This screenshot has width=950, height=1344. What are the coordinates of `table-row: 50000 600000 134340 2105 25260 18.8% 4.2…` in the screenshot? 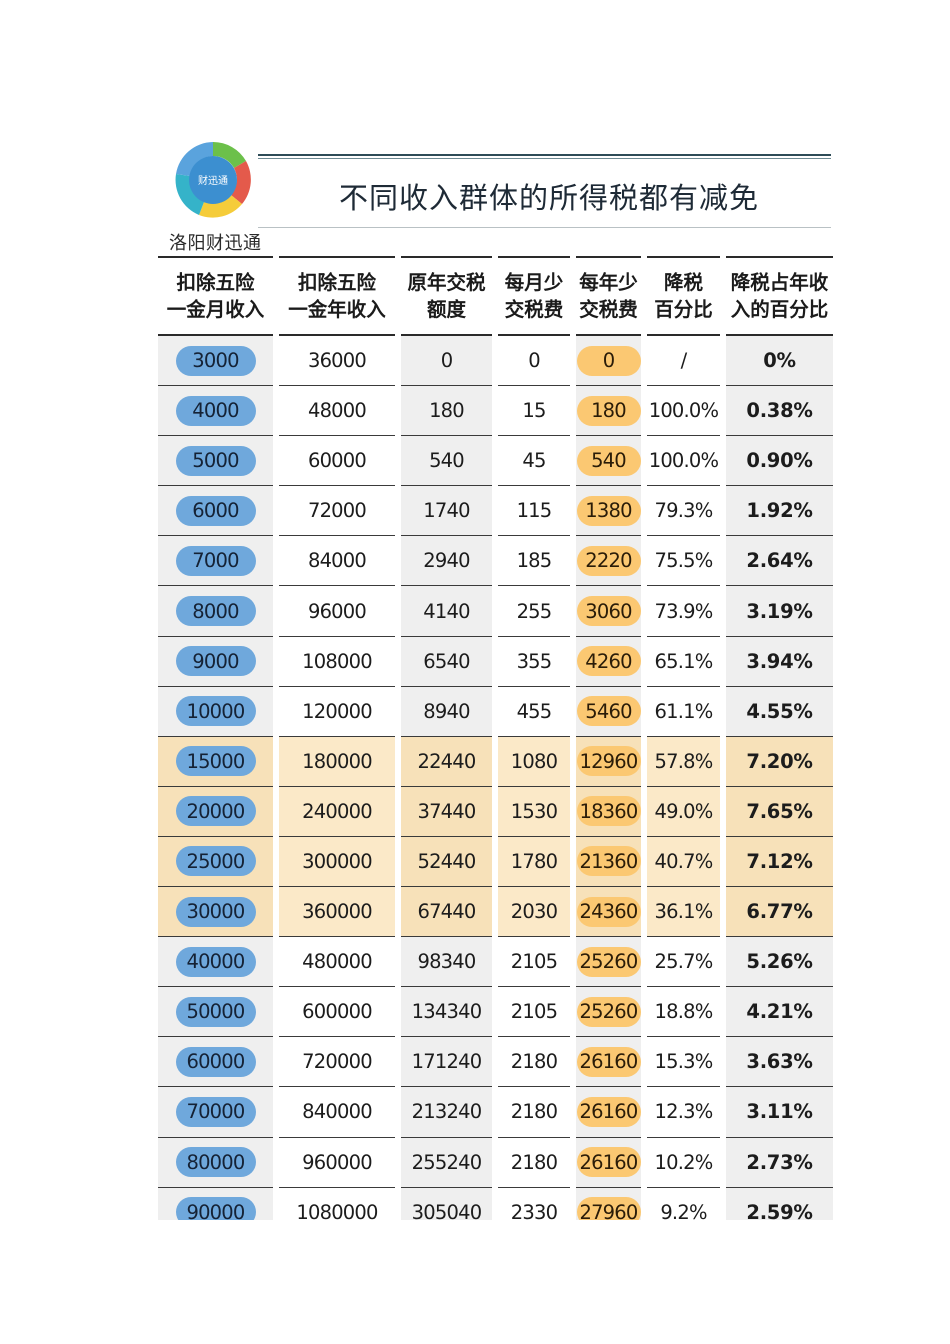 It's located at (495, 1012).